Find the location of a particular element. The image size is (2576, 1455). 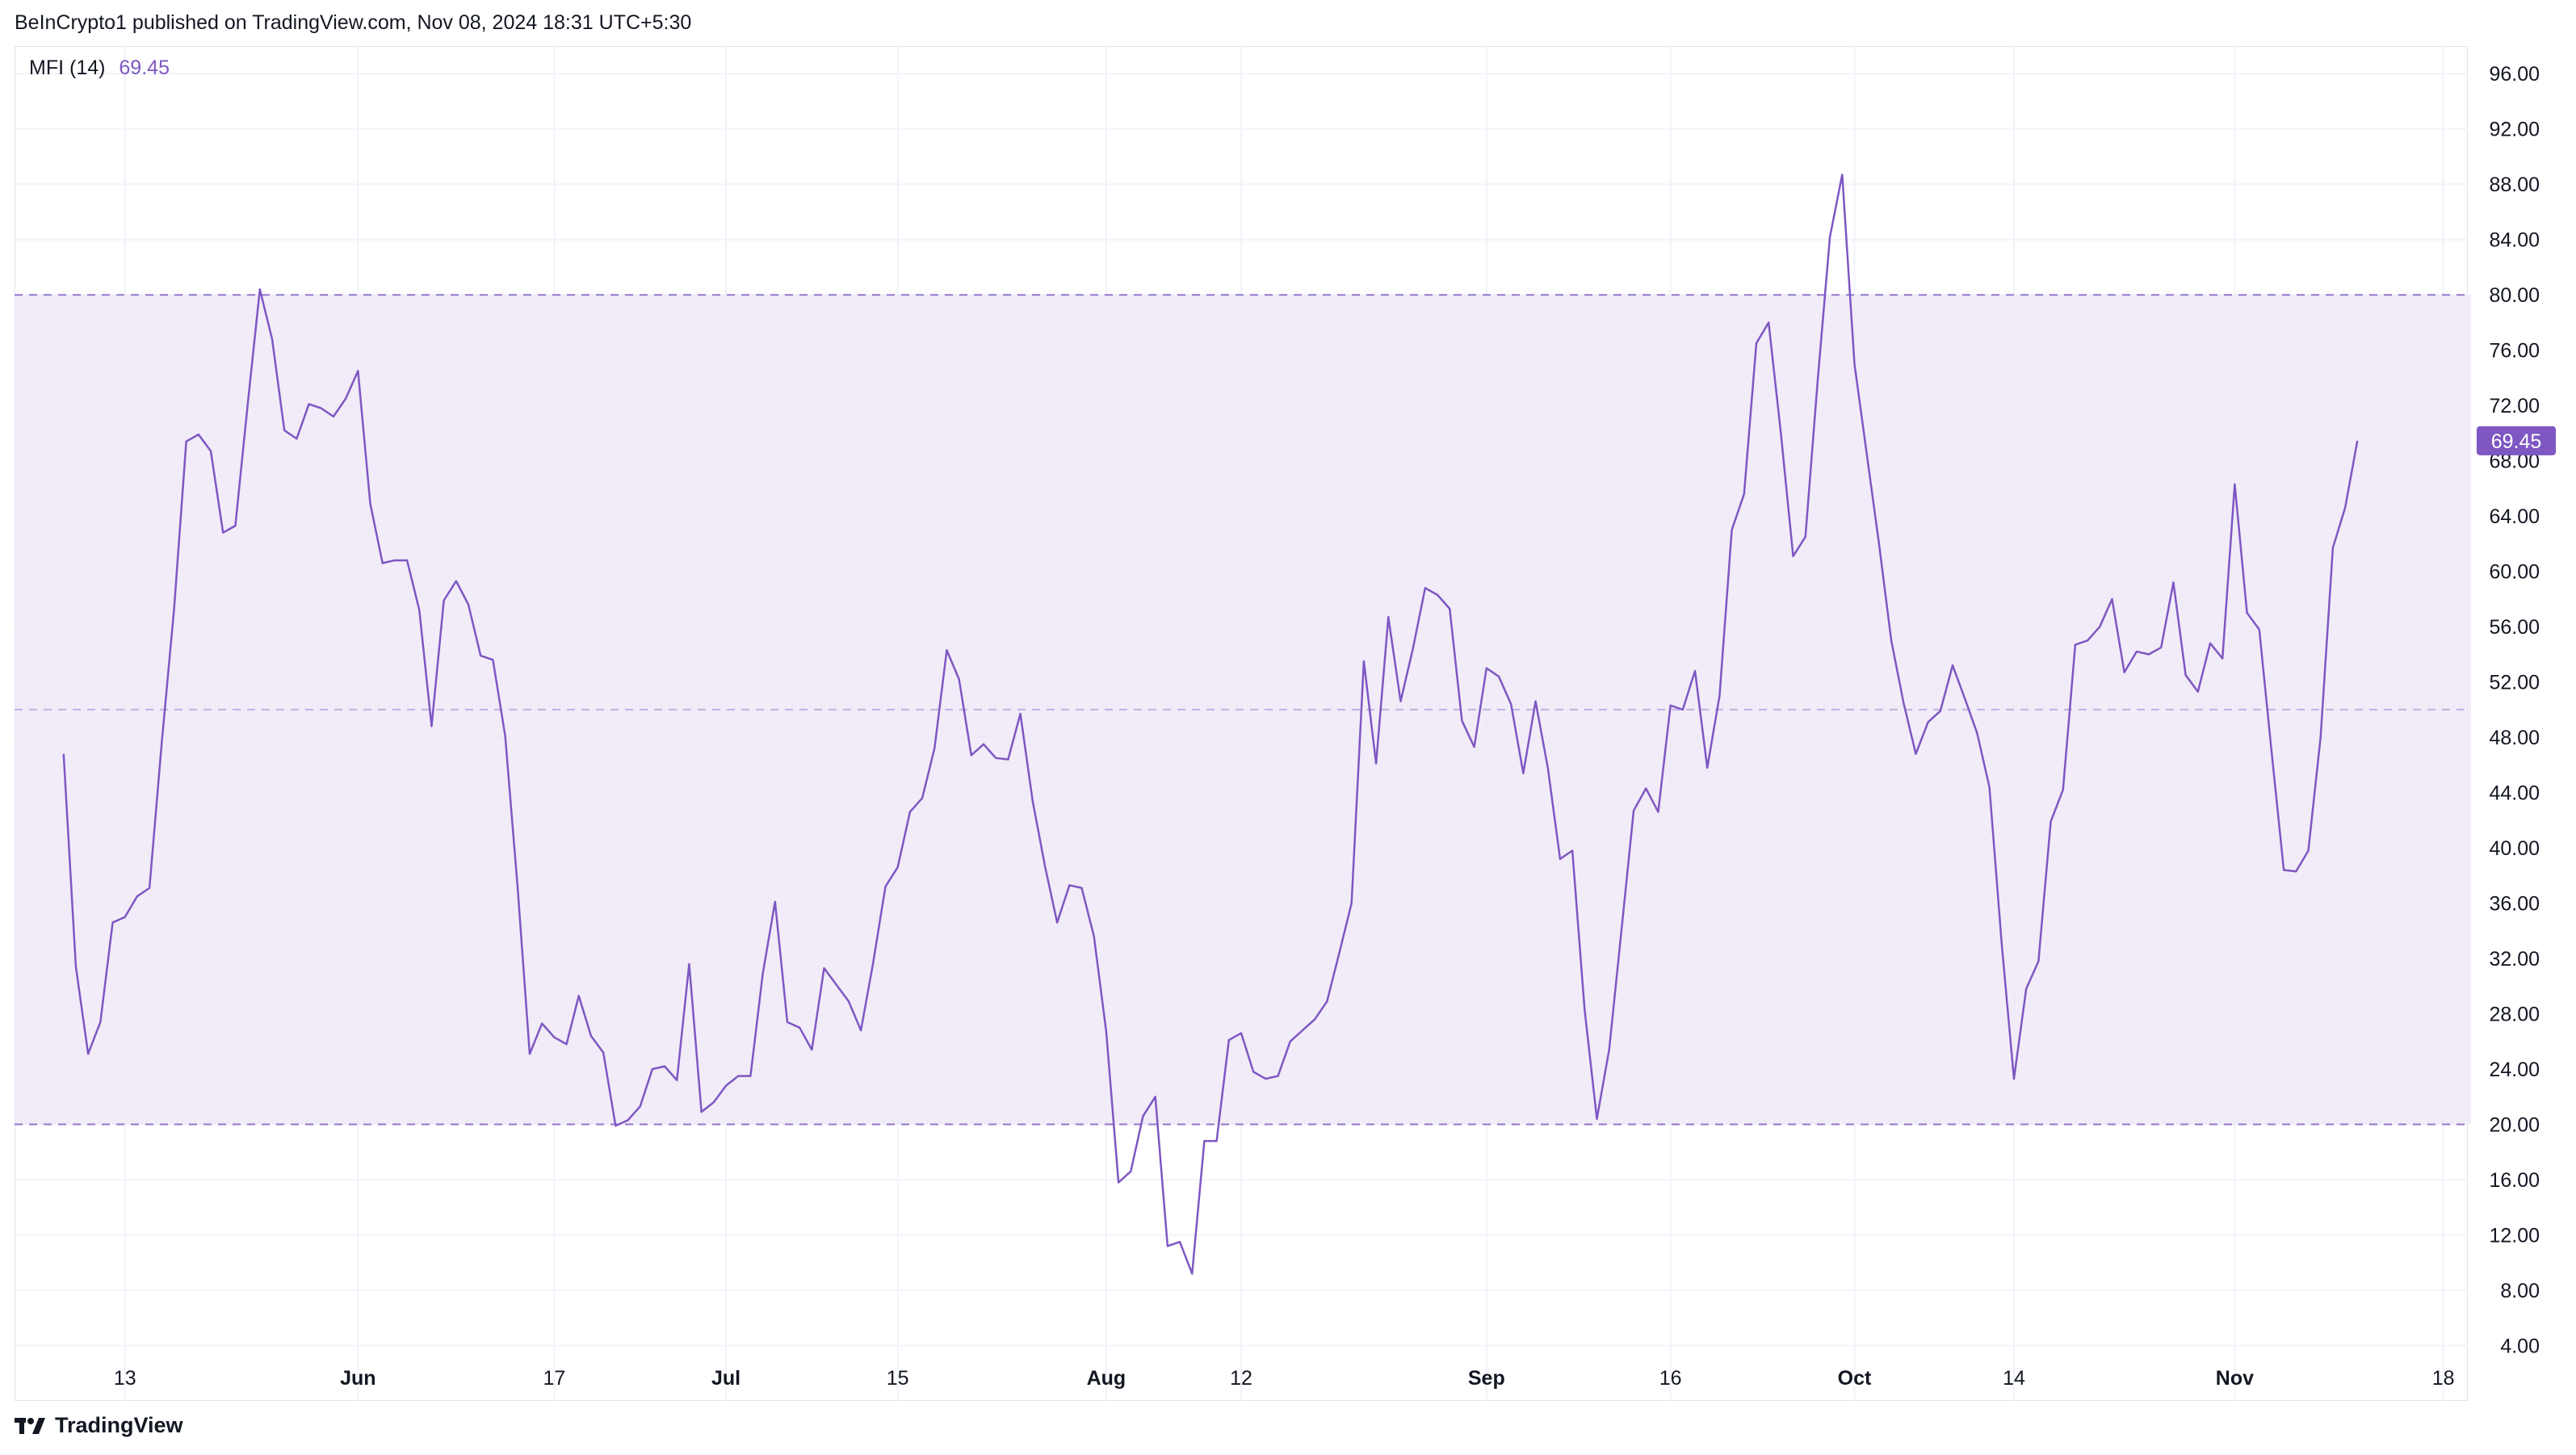

x-tick-label: 16 is located at coordinates (1670, 1378).